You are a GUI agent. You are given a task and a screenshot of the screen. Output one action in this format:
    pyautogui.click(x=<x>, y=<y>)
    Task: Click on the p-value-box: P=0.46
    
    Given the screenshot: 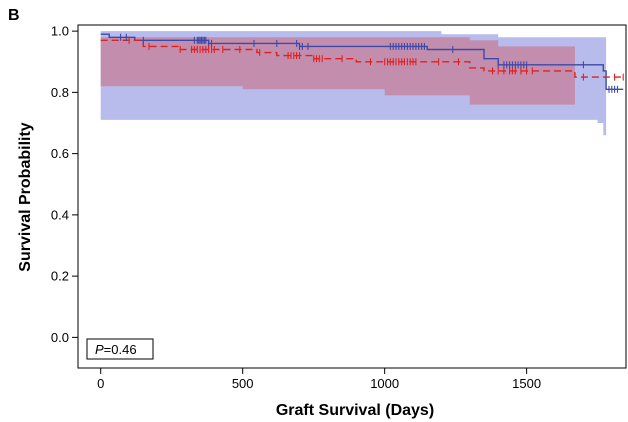 What is the action you would take?
    pyautogui.click(x=120, y=349)
    